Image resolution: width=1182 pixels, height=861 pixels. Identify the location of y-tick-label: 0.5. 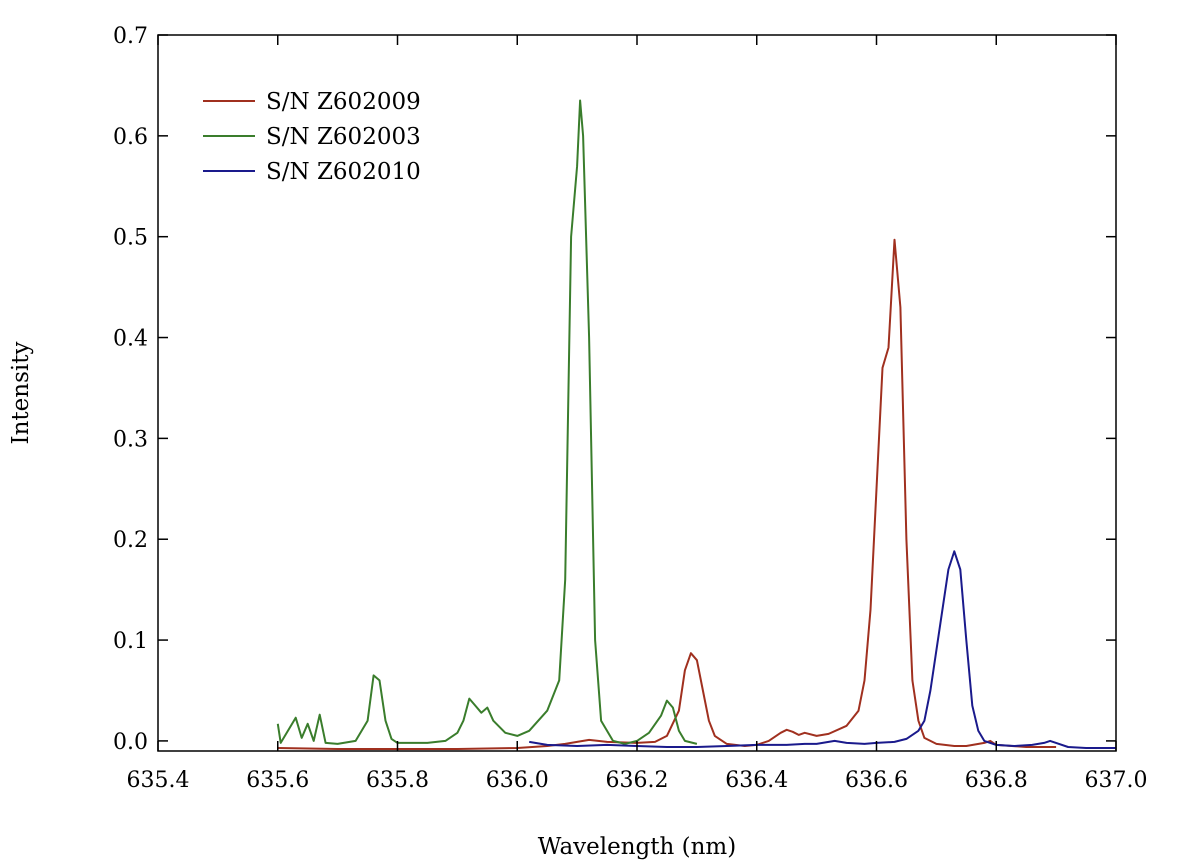
(130, 238).